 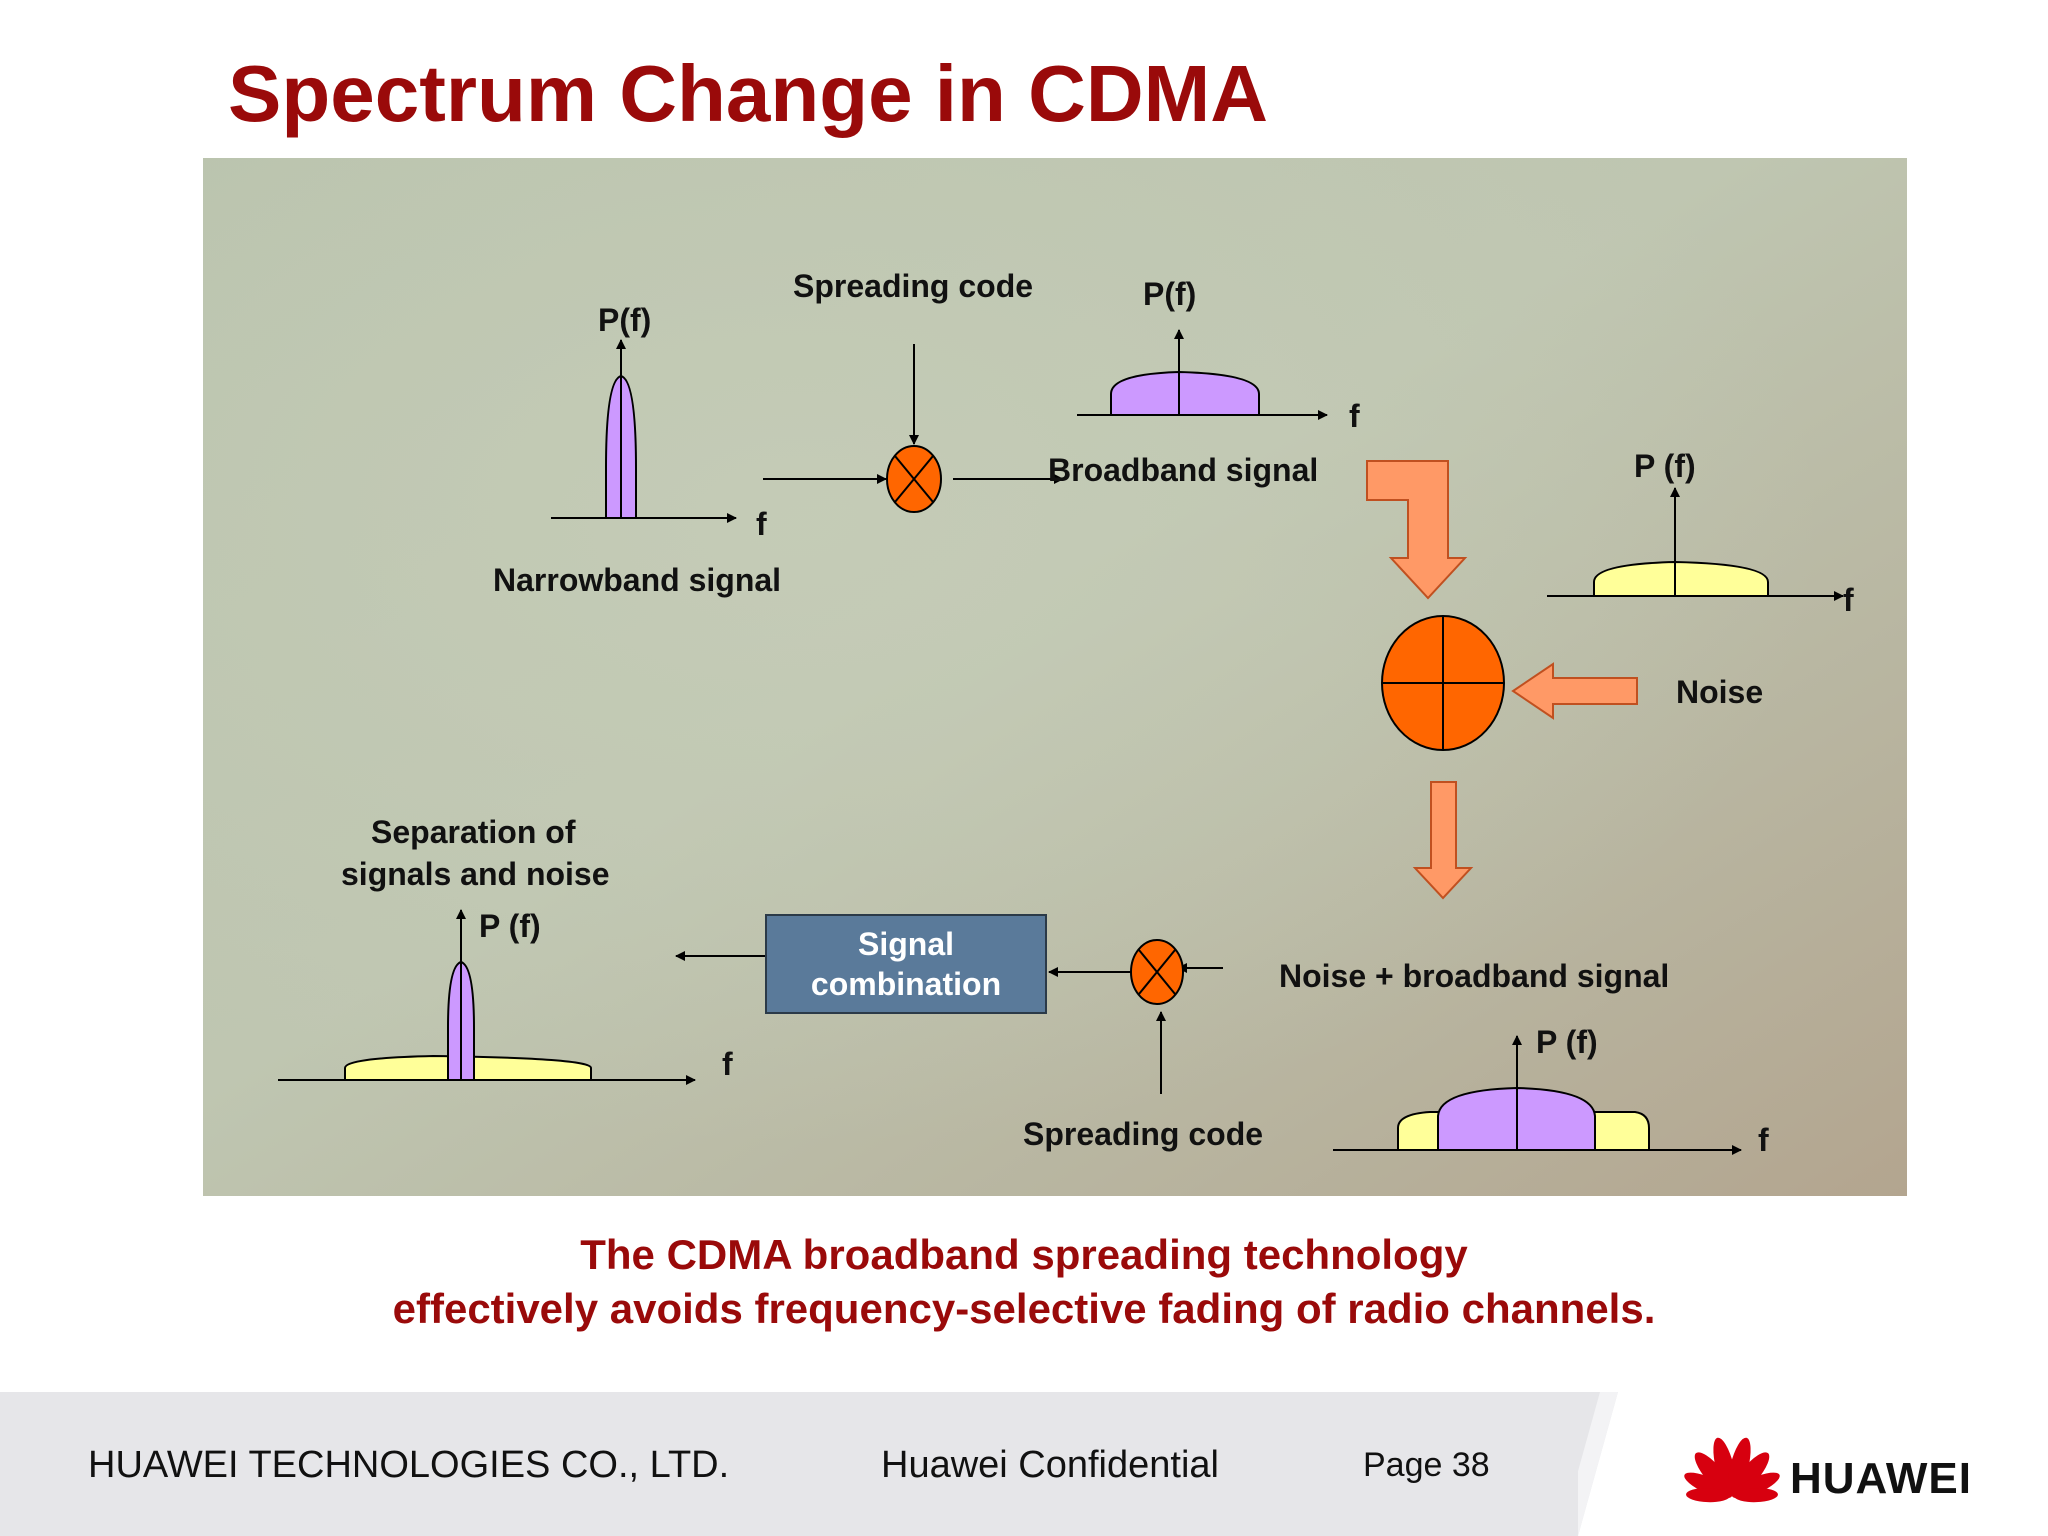 I want to click on combined-spectrum, so click(x=1537, y=1095).